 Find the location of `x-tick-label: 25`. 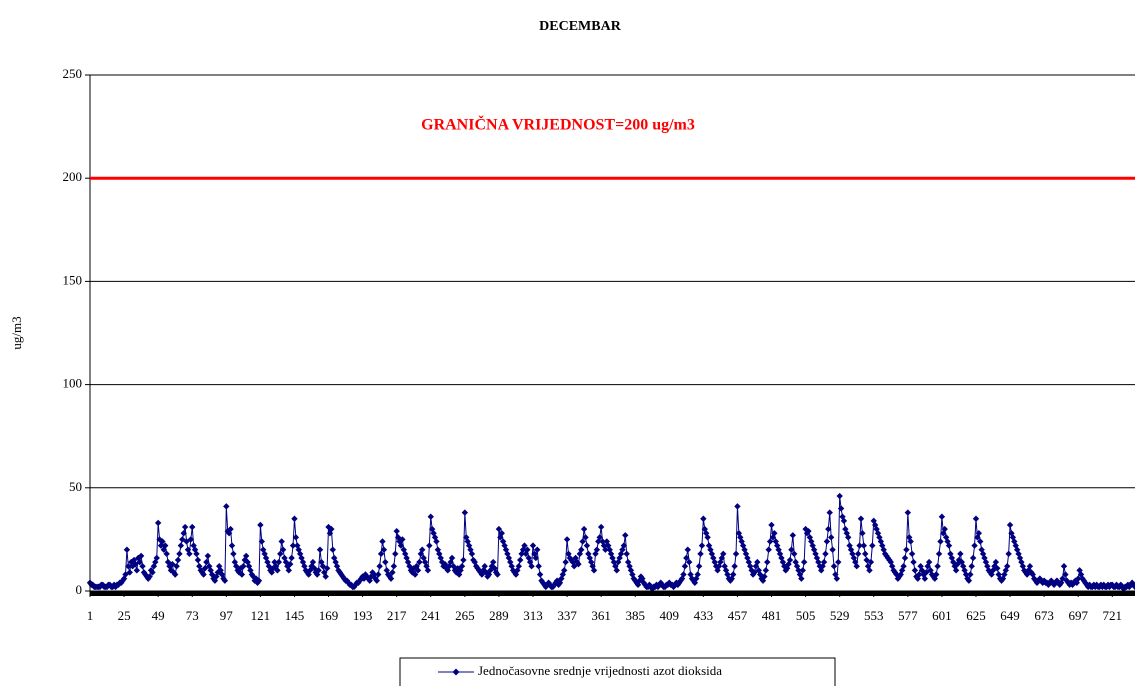

x-tick-label: 25 is located at coordinates (124, 615).